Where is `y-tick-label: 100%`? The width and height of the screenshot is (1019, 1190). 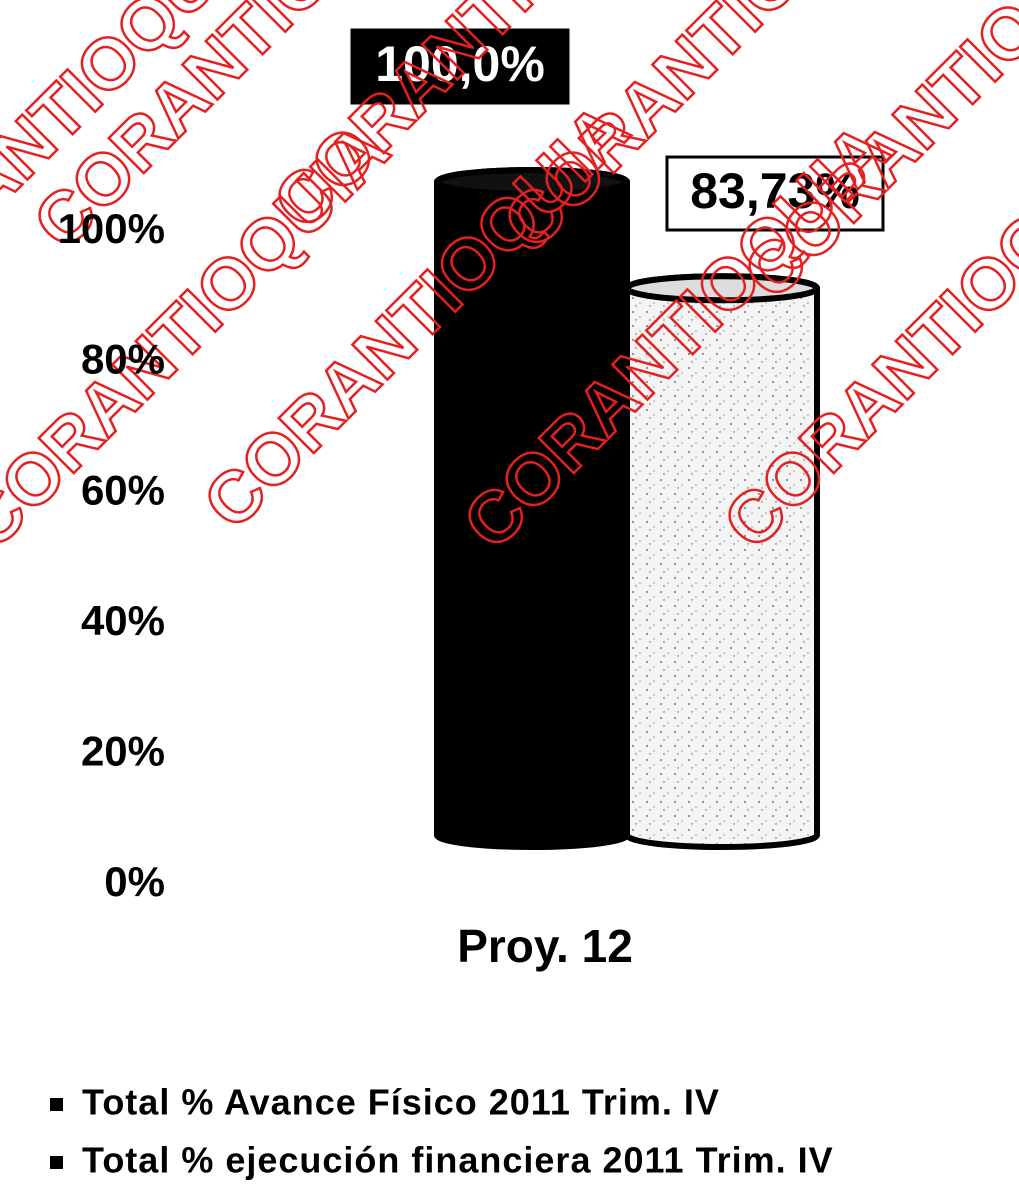
y-tick-label: 100% is located at coordinates (111, 228).